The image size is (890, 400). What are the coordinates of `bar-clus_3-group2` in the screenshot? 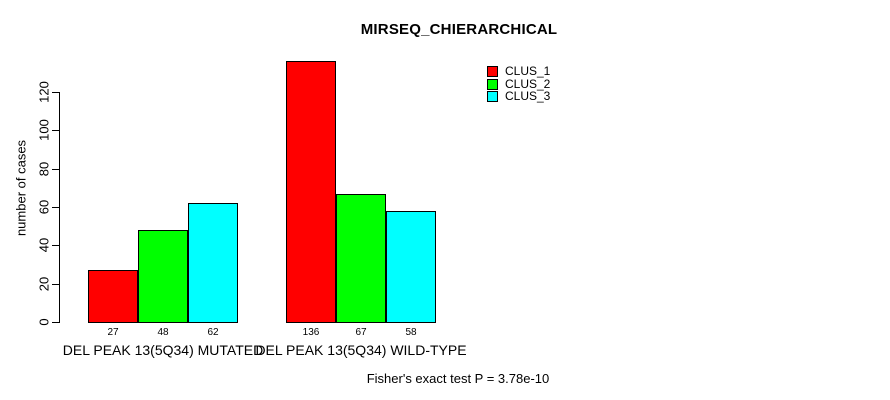 It's located at (411, 267).